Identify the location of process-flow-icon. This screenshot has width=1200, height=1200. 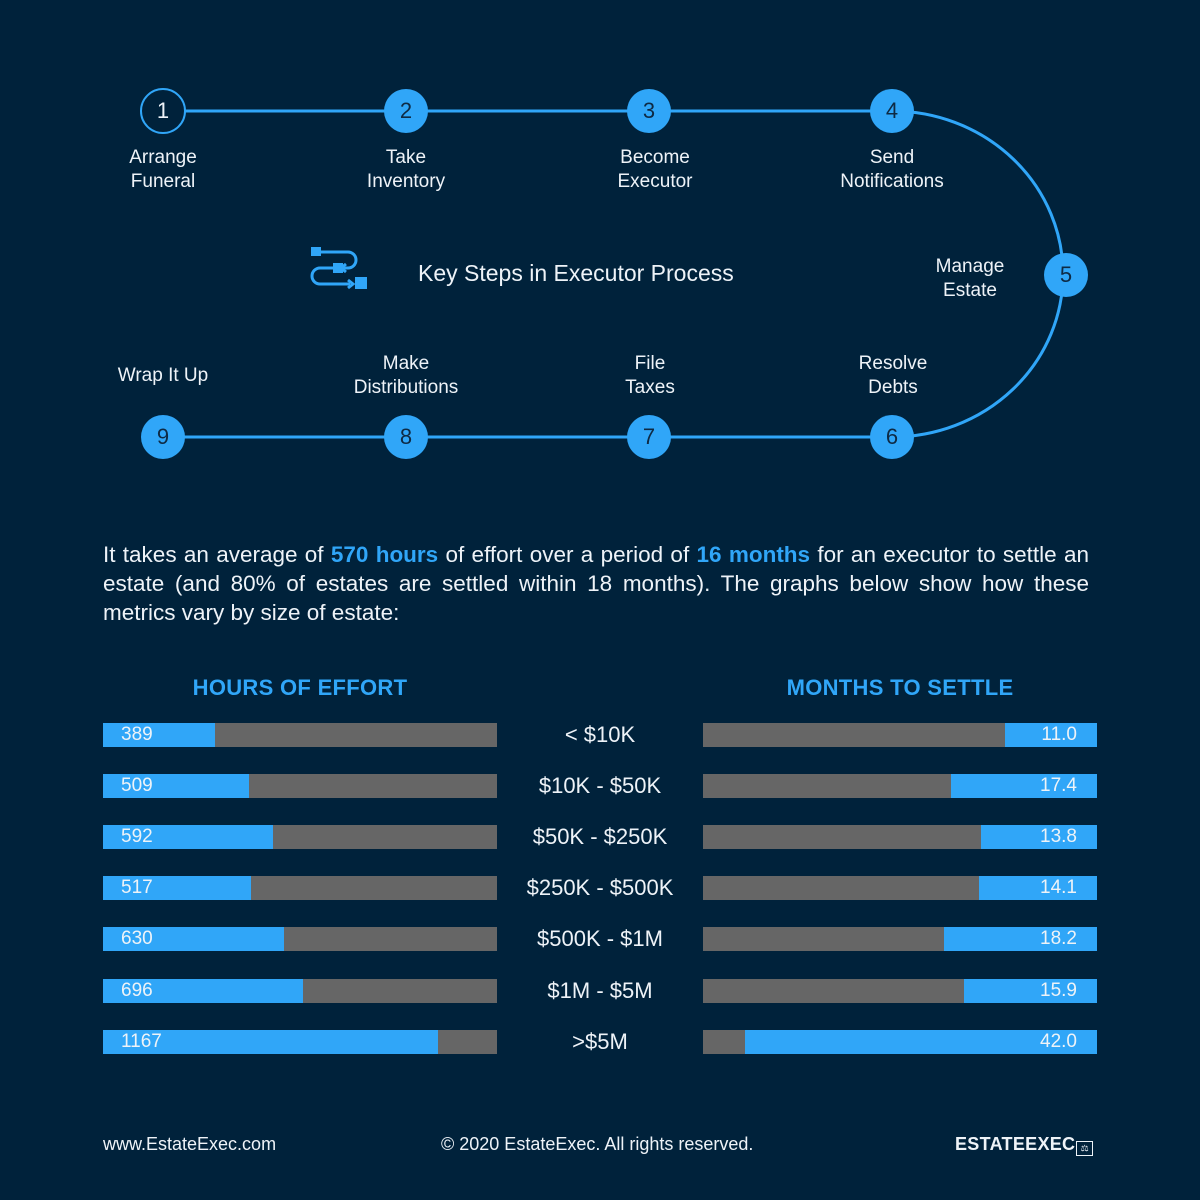
(339, 267).